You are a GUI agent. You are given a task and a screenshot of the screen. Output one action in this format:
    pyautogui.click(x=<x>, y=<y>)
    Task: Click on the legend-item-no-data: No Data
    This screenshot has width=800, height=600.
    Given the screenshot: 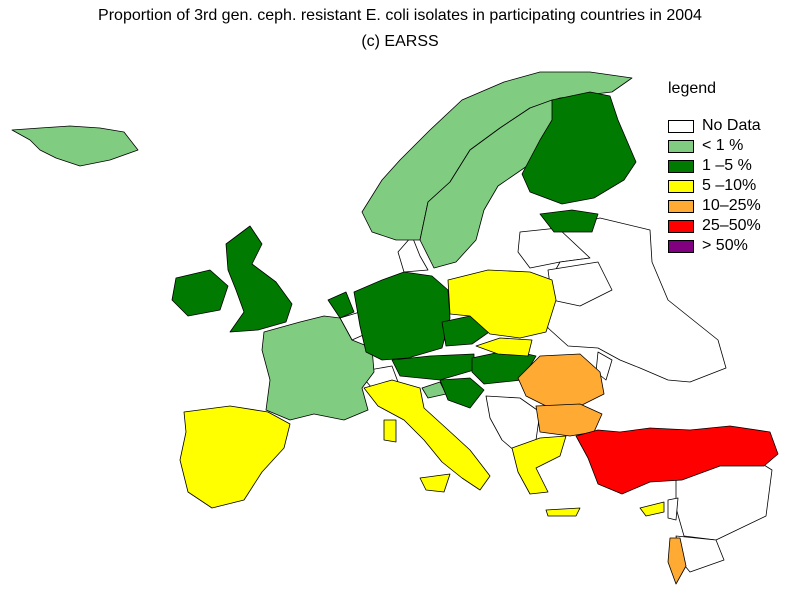 What is the action you would take?
    pyautogui.click(x=714, y=126)
    